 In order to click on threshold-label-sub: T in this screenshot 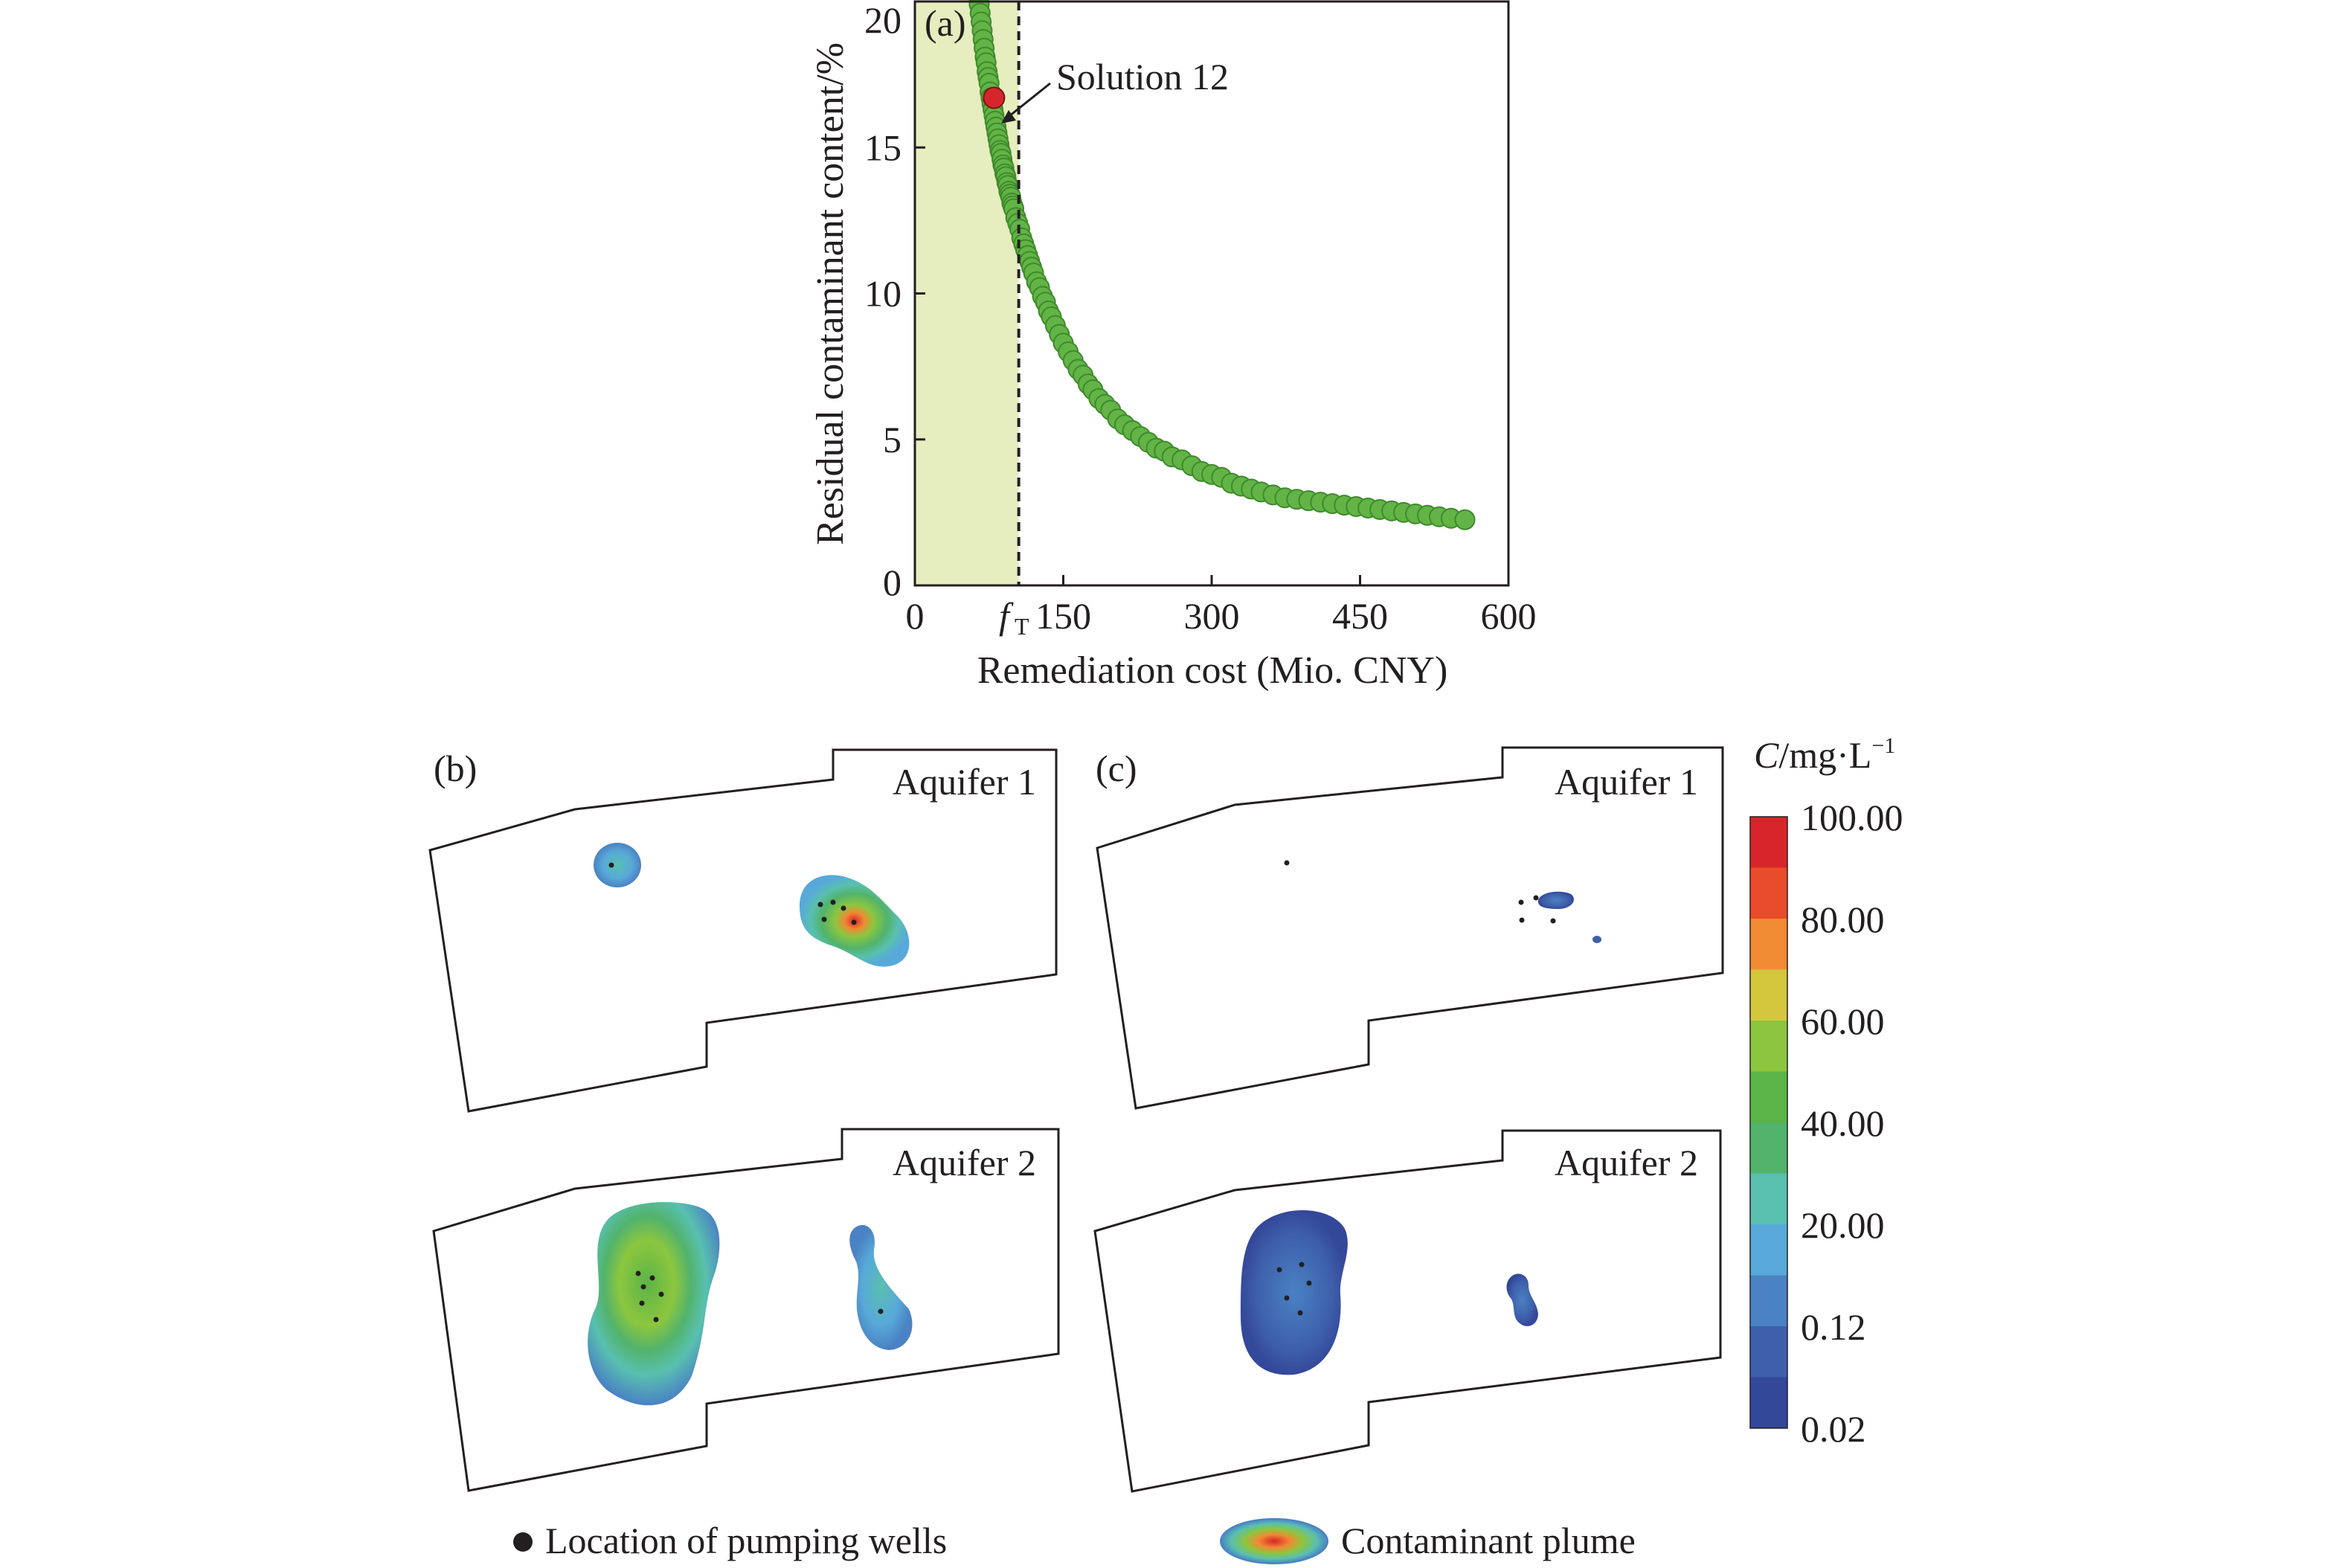, I will do `click(1022, 626)`.